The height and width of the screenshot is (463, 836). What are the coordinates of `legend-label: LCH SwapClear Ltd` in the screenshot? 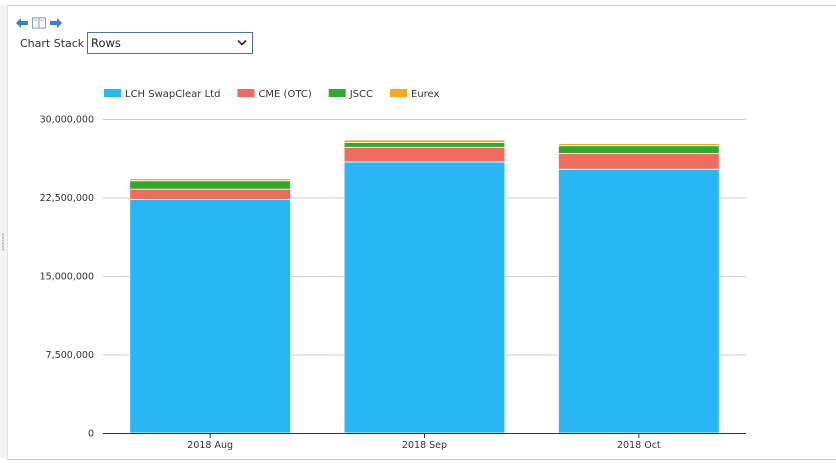 It's located at (172, 94).